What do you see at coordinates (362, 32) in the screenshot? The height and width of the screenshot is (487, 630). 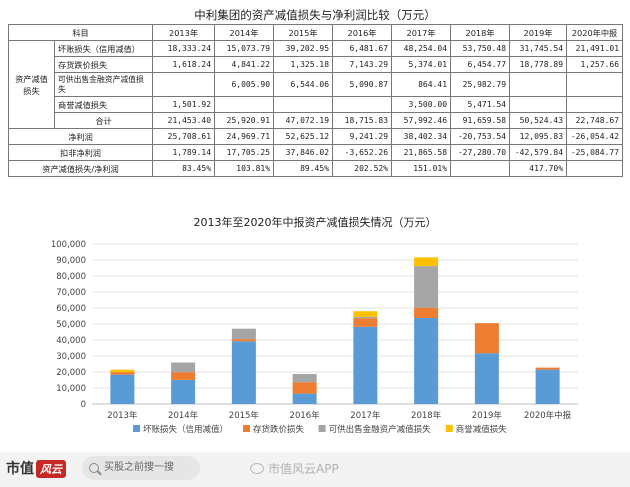 I see `header-cell: 2016年` at bounding box center [362, 32].